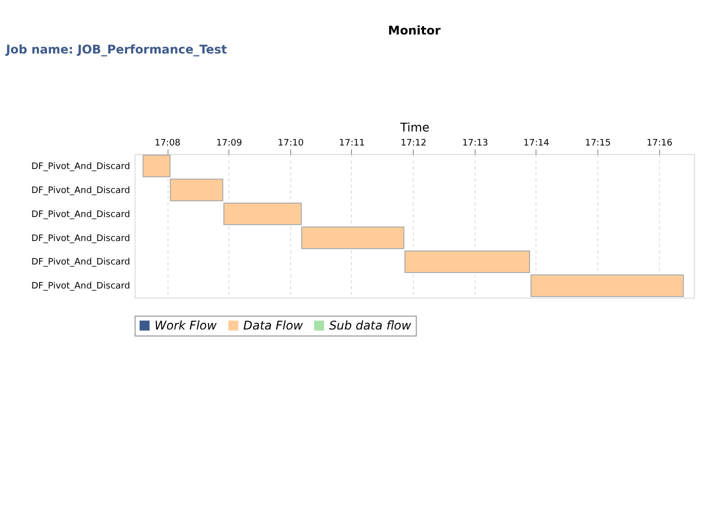 The width and height of the screenshot is (704, 512). What do you see at coordinates (116, 49) in the screenshot?
I see `text: Job name: JOB_Performance_Test` at bounding box center [116, 49].